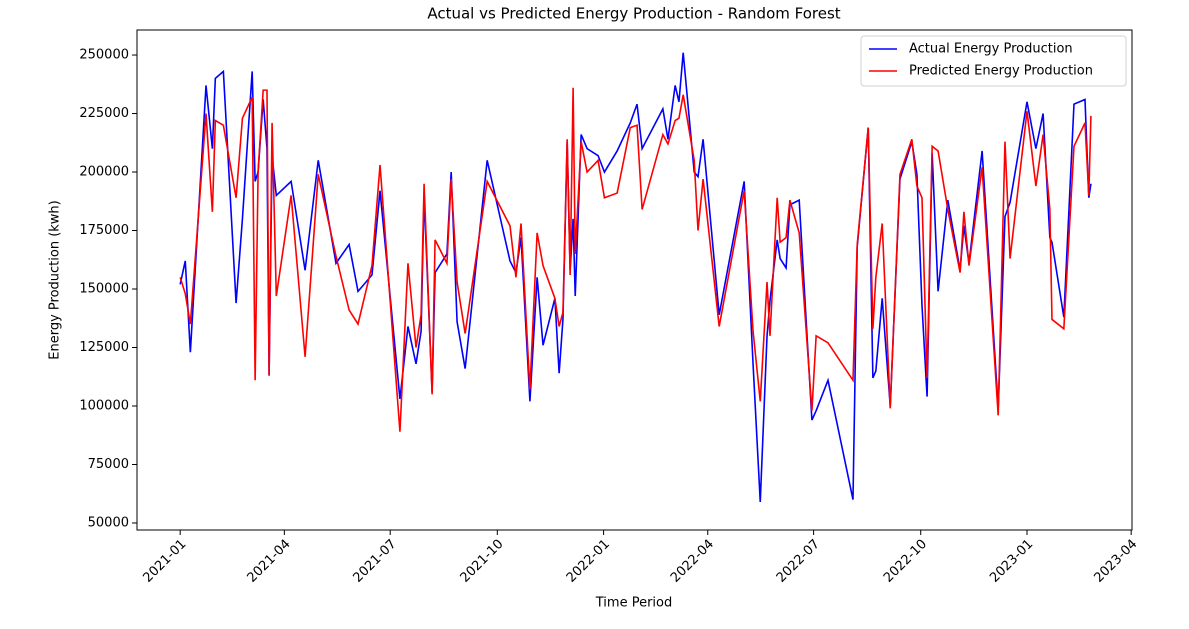 The image size is (1189, 629). Describe the element at coordinates (633, 603) in the screenshot. I see `x-axis-label: Time Period` at that location.